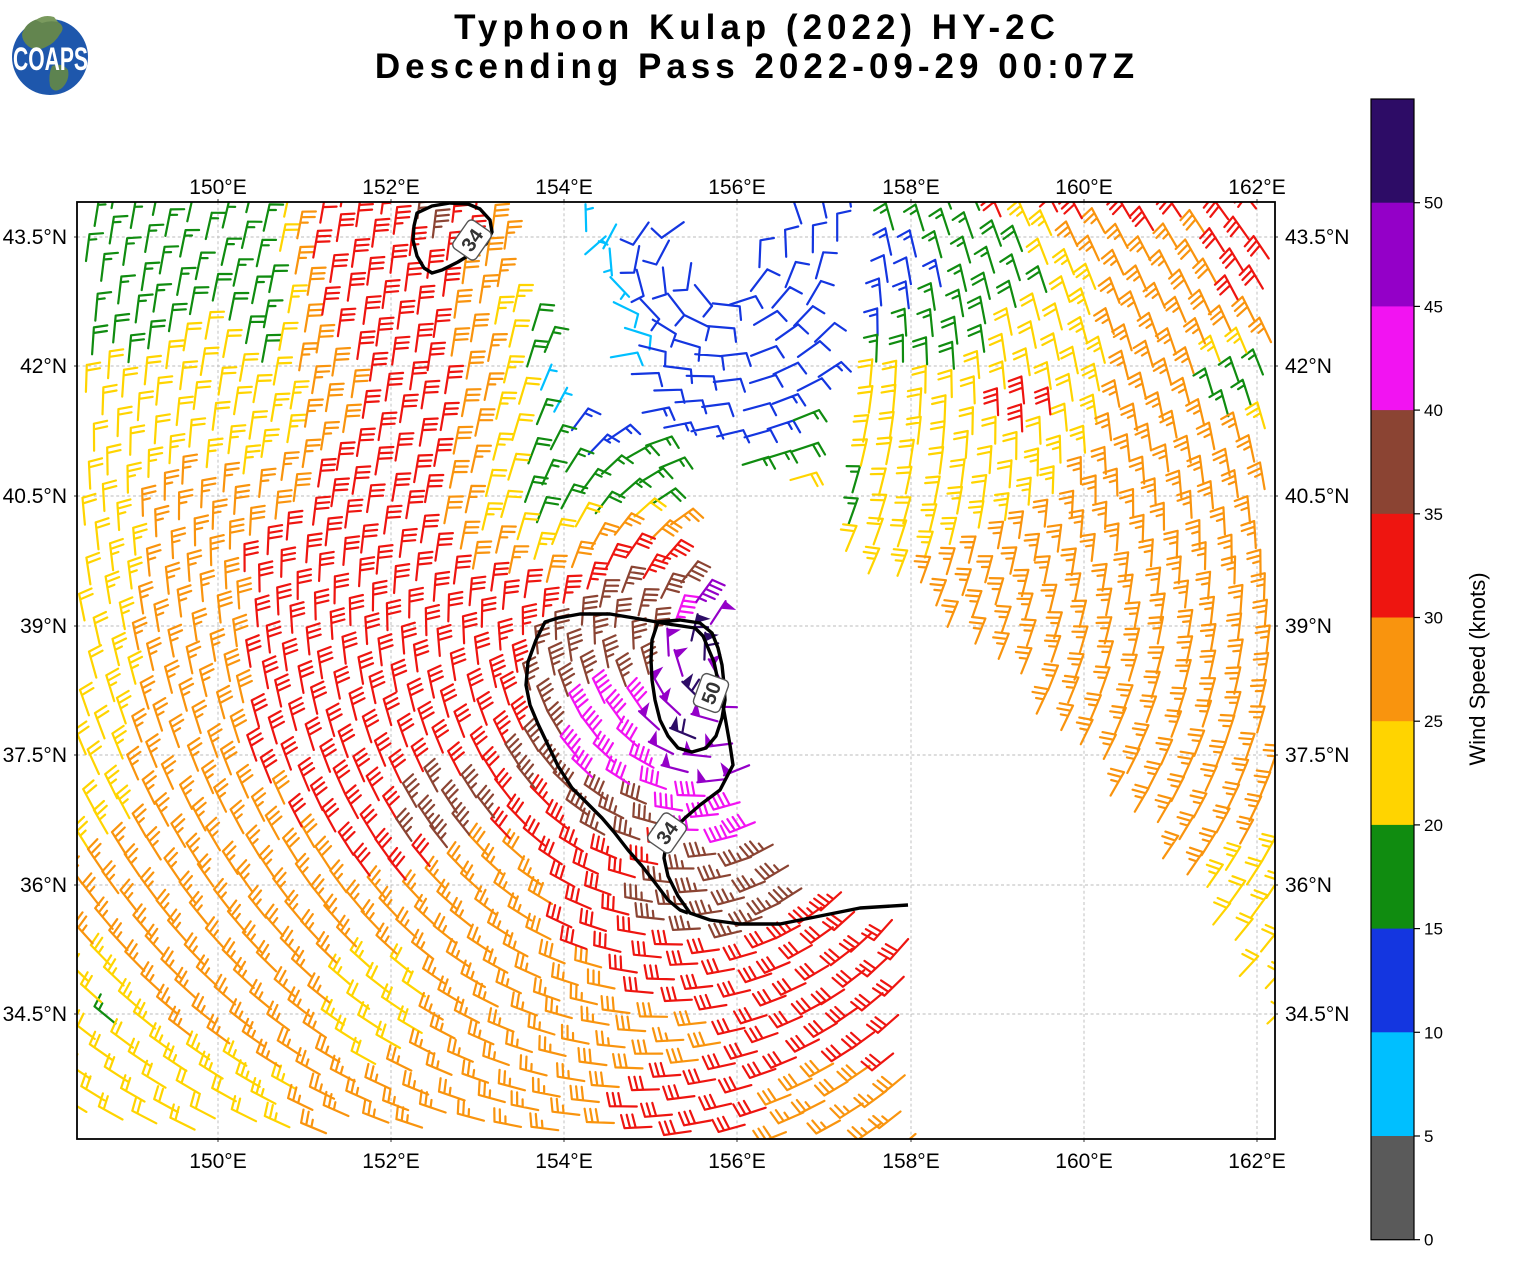 The image size is (1513, 1269). I want to click on svg-text: 45, so click(1433, 306).